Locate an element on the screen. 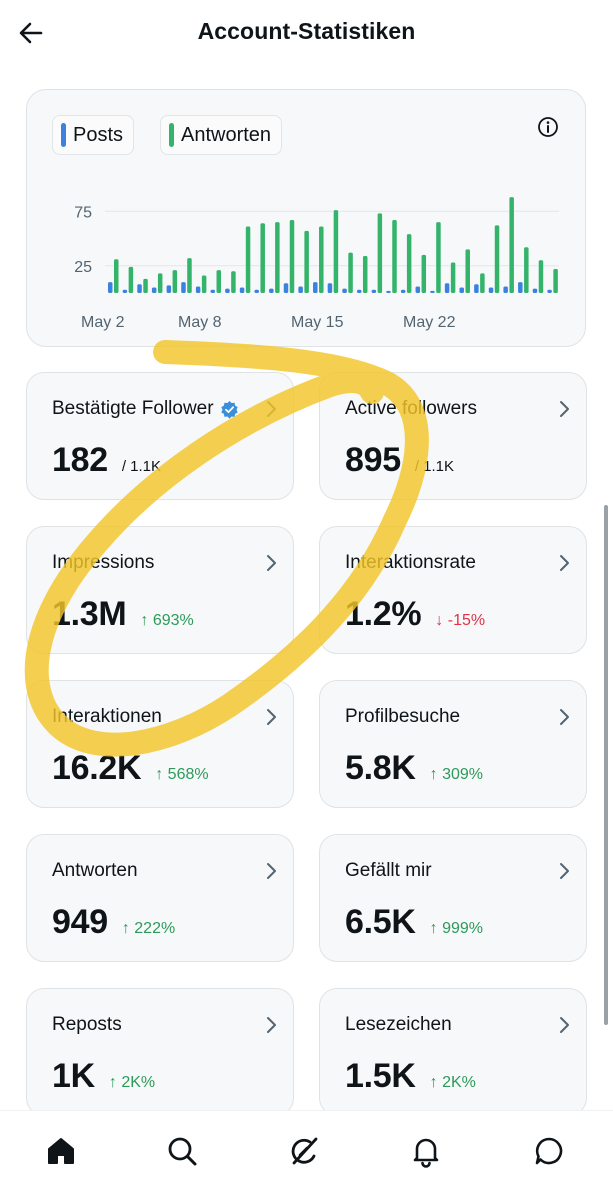 This screenshot has width=613, height=1200. legend-replies: Antworten is located at coordinates (221, 135).